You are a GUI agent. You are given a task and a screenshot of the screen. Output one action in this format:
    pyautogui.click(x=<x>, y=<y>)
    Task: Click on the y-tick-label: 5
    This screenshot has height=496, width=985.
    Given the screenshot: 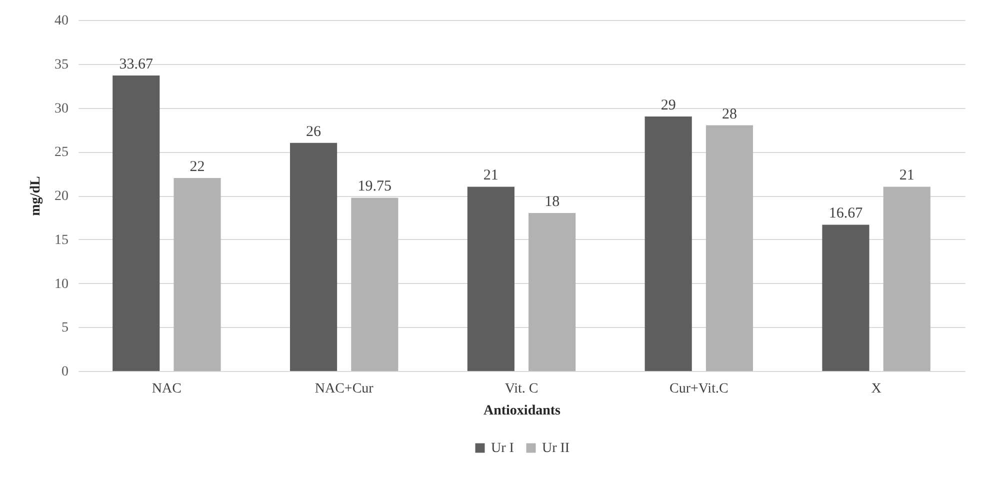 What is the action you would take?
    pyautogui.click(x=65, y=328)
    